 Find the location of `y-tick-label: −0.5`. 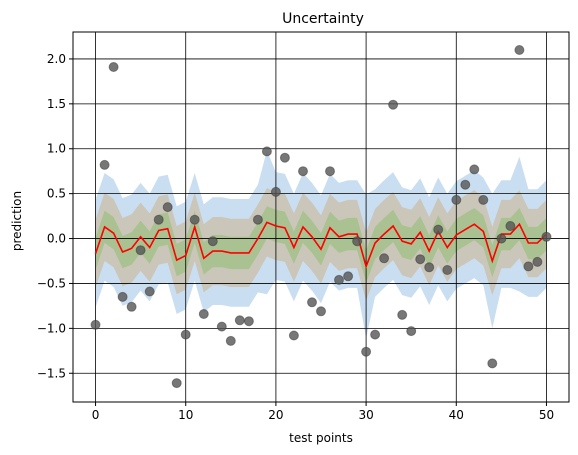

y-tick-label: −0.5 is located at coordinates (51, 283).